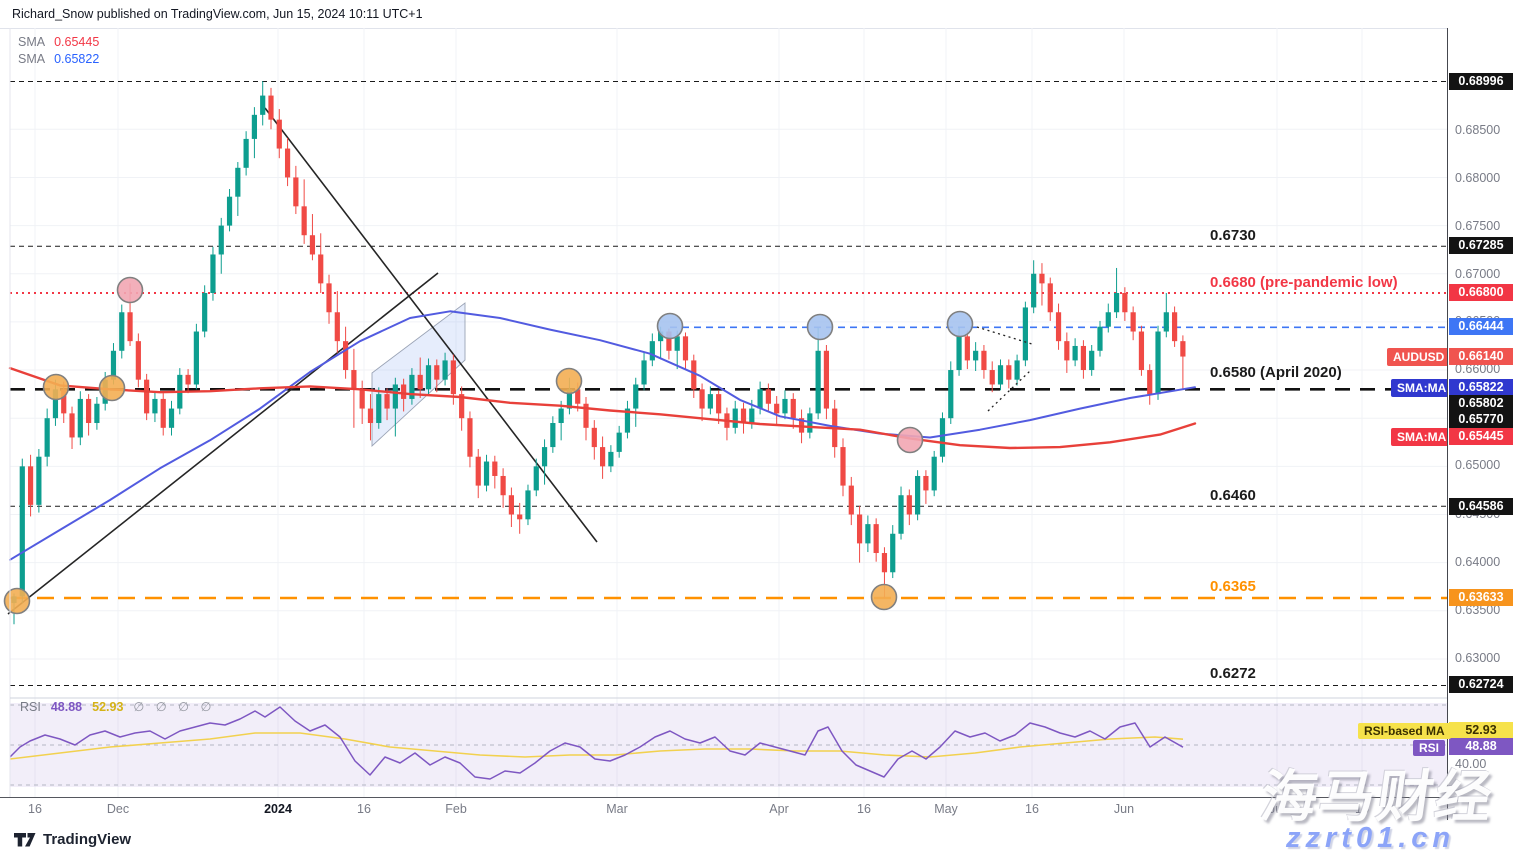 Image resolution: width=1516 pixels, height=857 pixels. I want to click on rsi-ma-value: 52.93, so click(108, 707).